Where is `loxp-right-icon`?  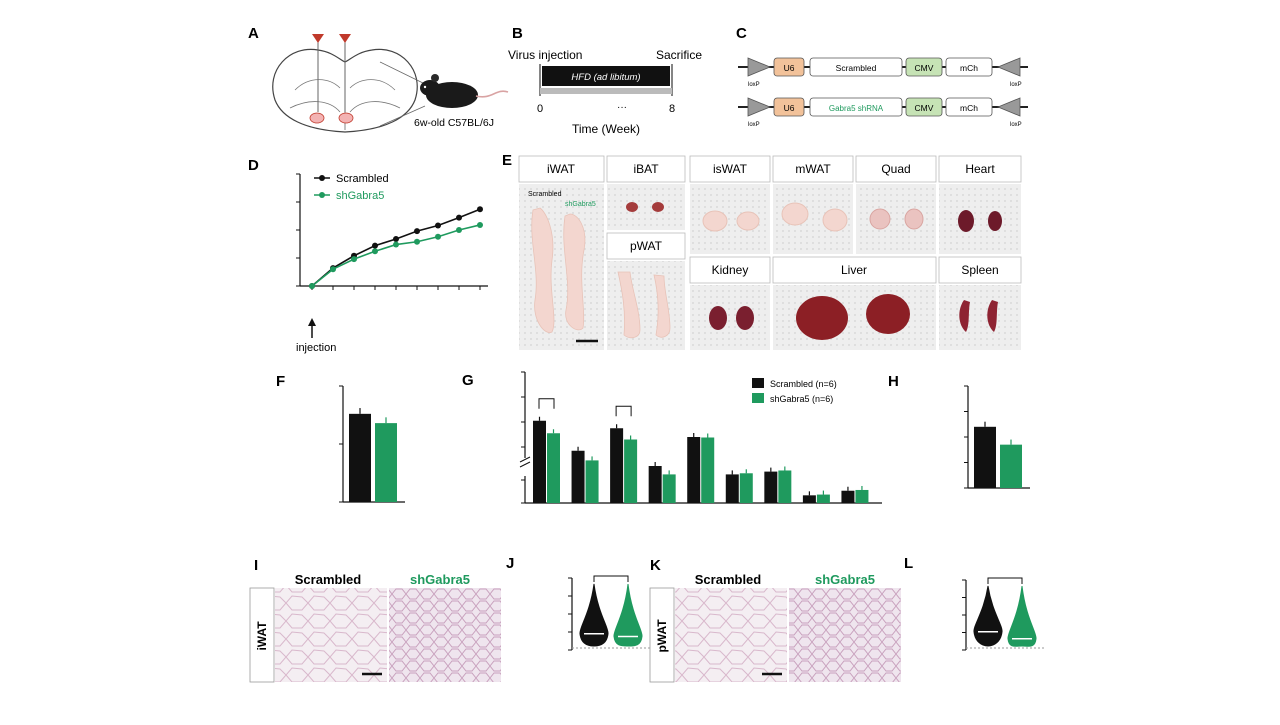 loxp-right-icon is located at coordinates (1008, 67).